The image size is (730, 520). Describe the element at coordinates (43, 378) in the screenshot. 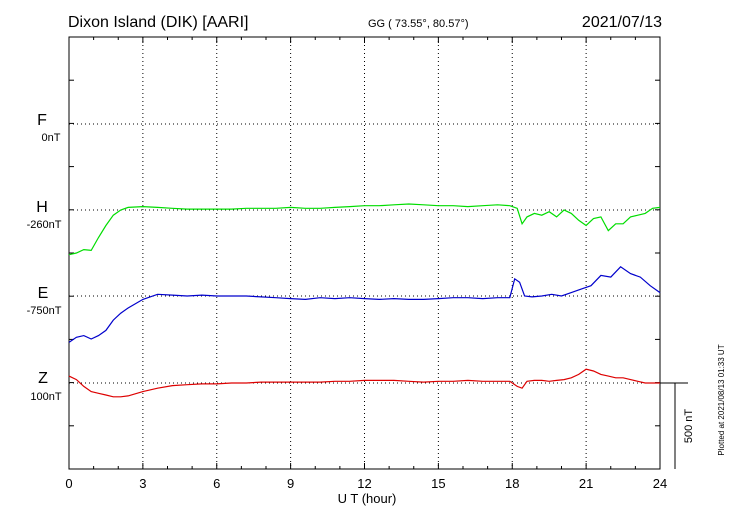

I see `channel-z-label: Z` at that location.